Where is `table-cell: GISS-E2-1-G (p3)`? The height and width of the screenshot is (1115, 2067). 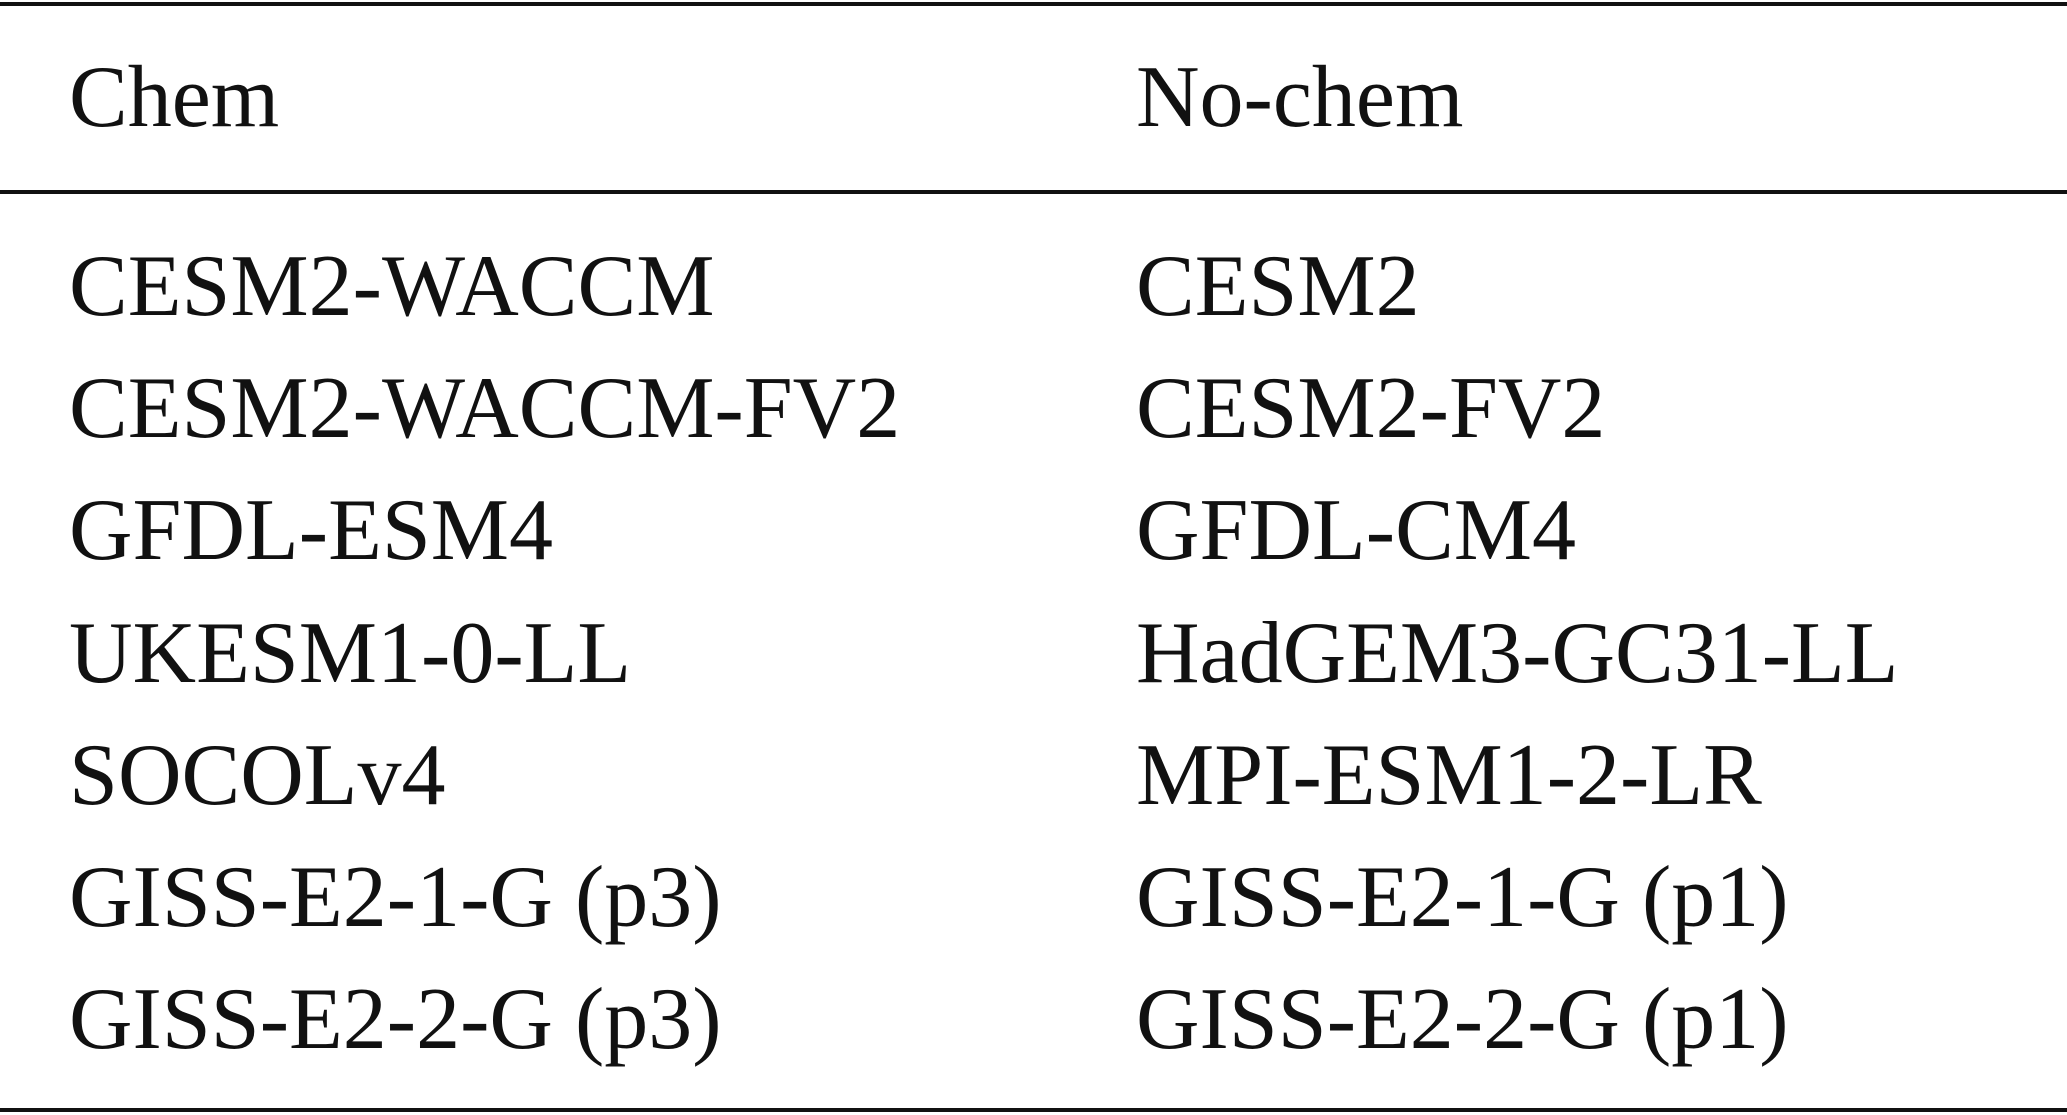
table-cell: GISS-E2-1-G (p3) is located at coordinates (395, 897).